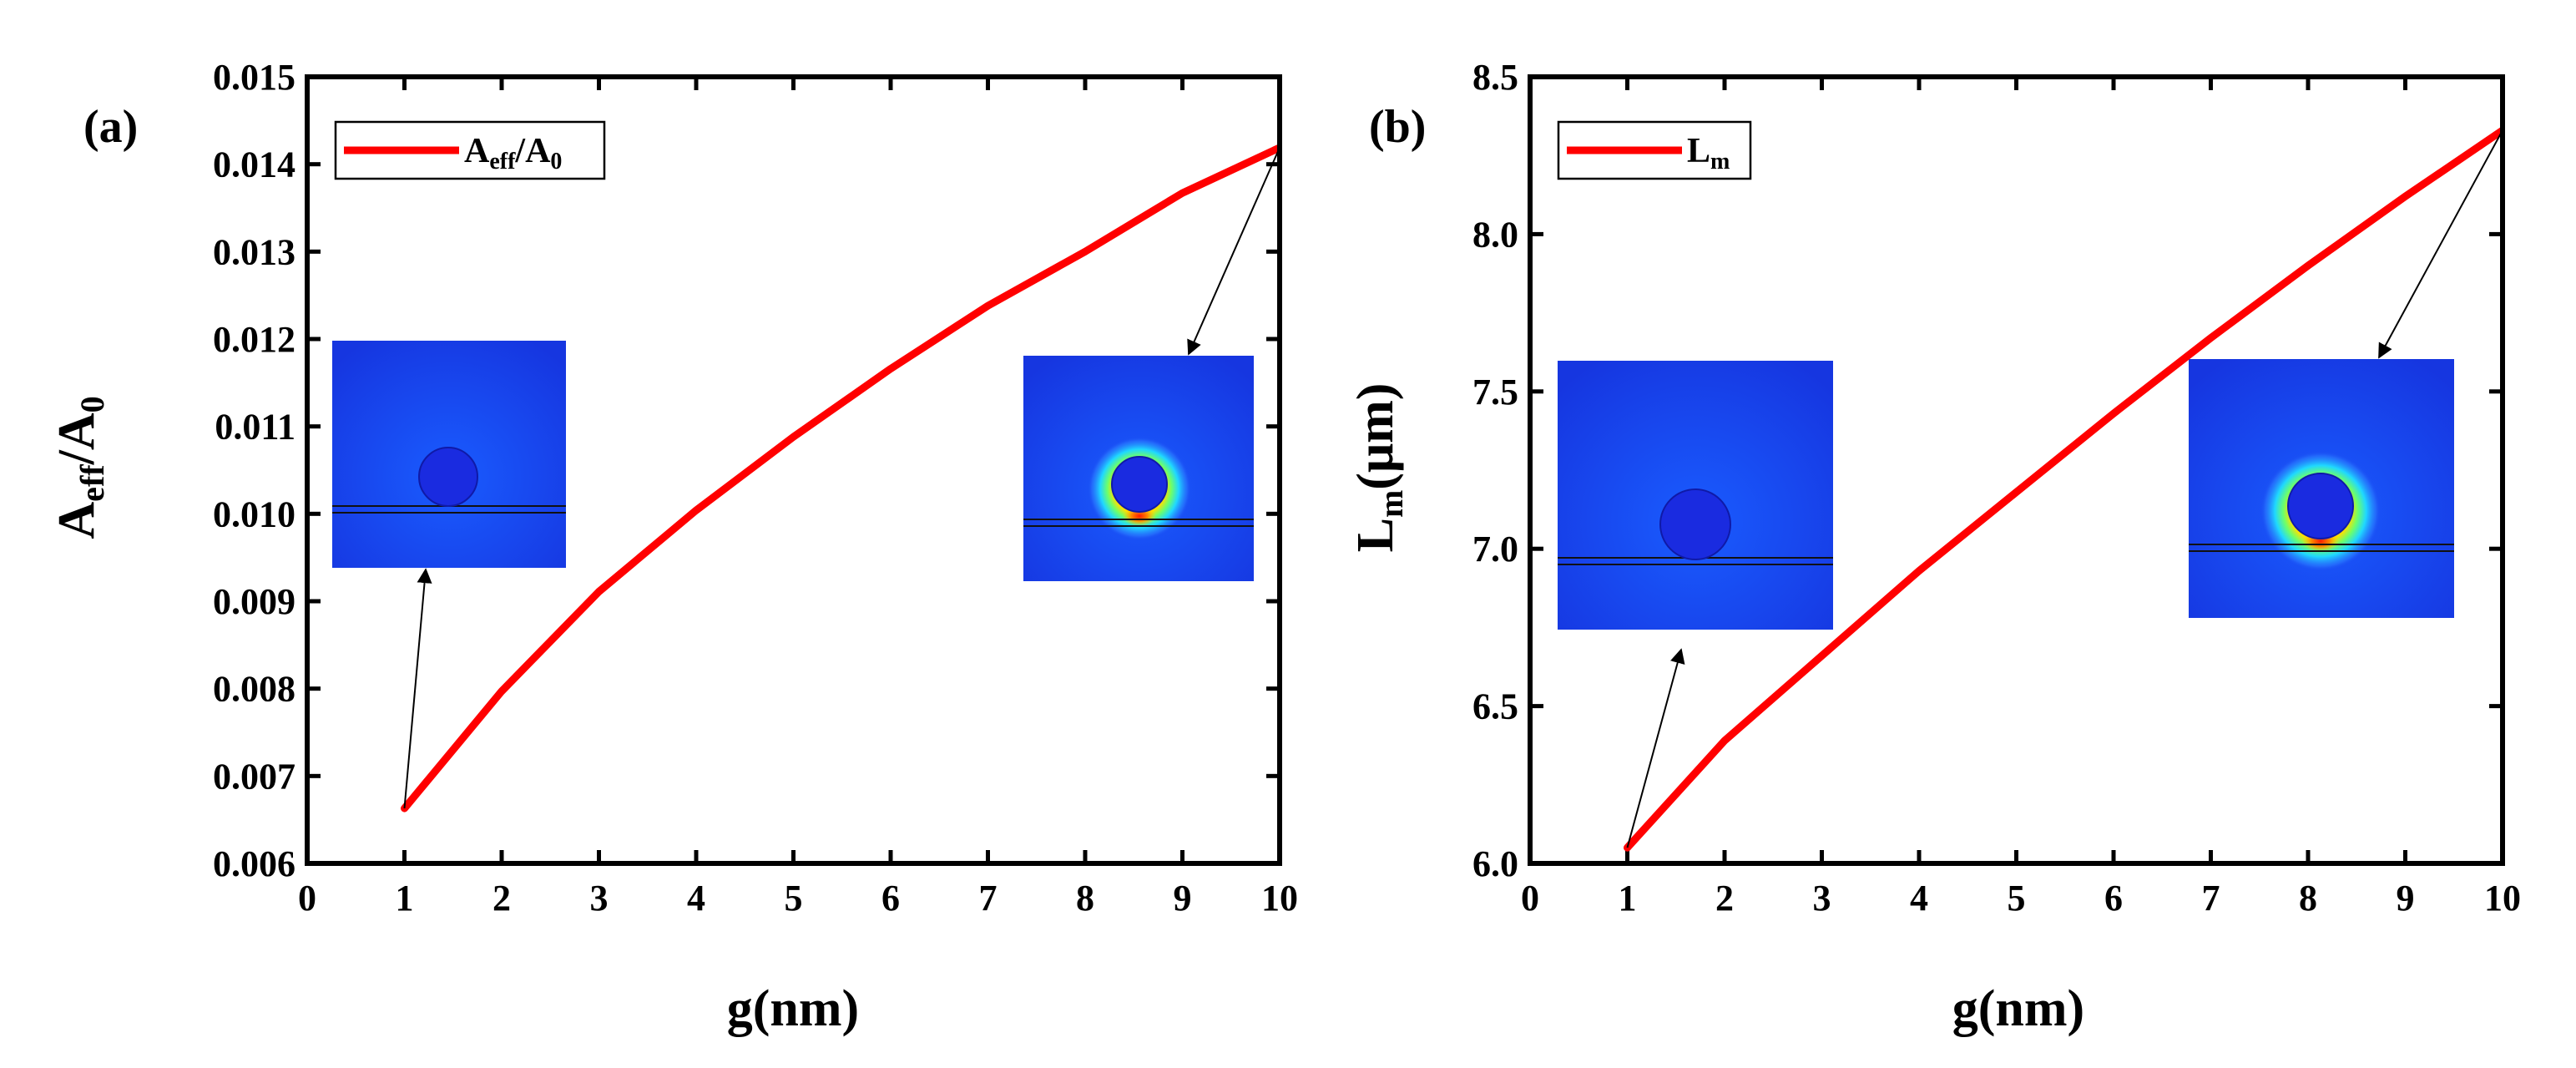 The width and height of the screenshot is (2576, 1068). What do you see at coordinates (449, 454) in the screenshot?
I see `inset-field-map-left-a` at bounding box center [449, 454].